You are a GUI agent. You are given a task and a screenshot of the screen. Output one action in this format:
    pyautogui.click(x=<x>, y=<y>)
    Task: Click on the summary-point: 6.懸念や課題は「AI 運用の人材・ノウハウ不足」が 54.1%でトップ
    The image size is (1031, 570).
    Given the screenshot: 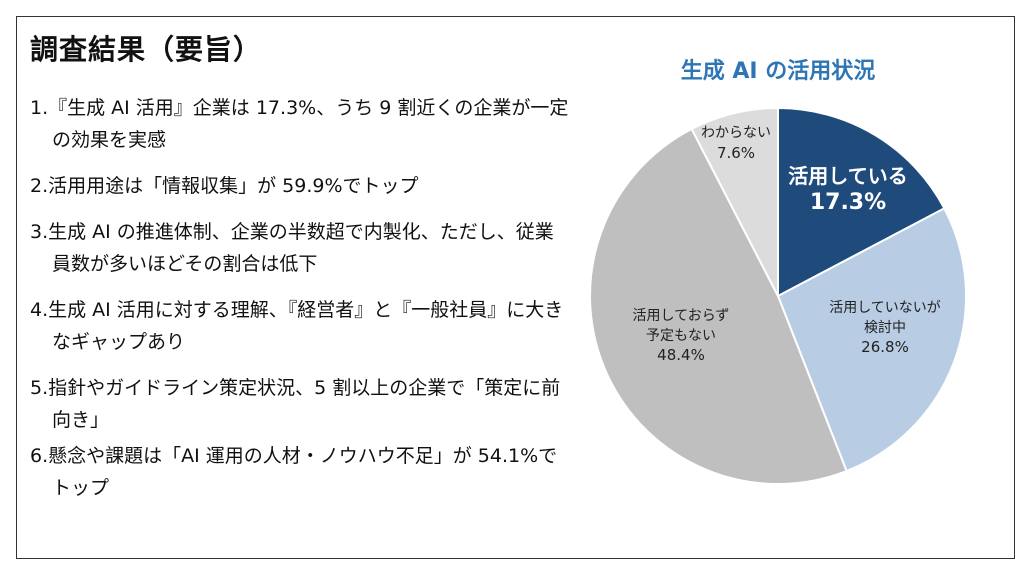 What is the action you would take?
    pyautogui.click(x=294, y=472)
    